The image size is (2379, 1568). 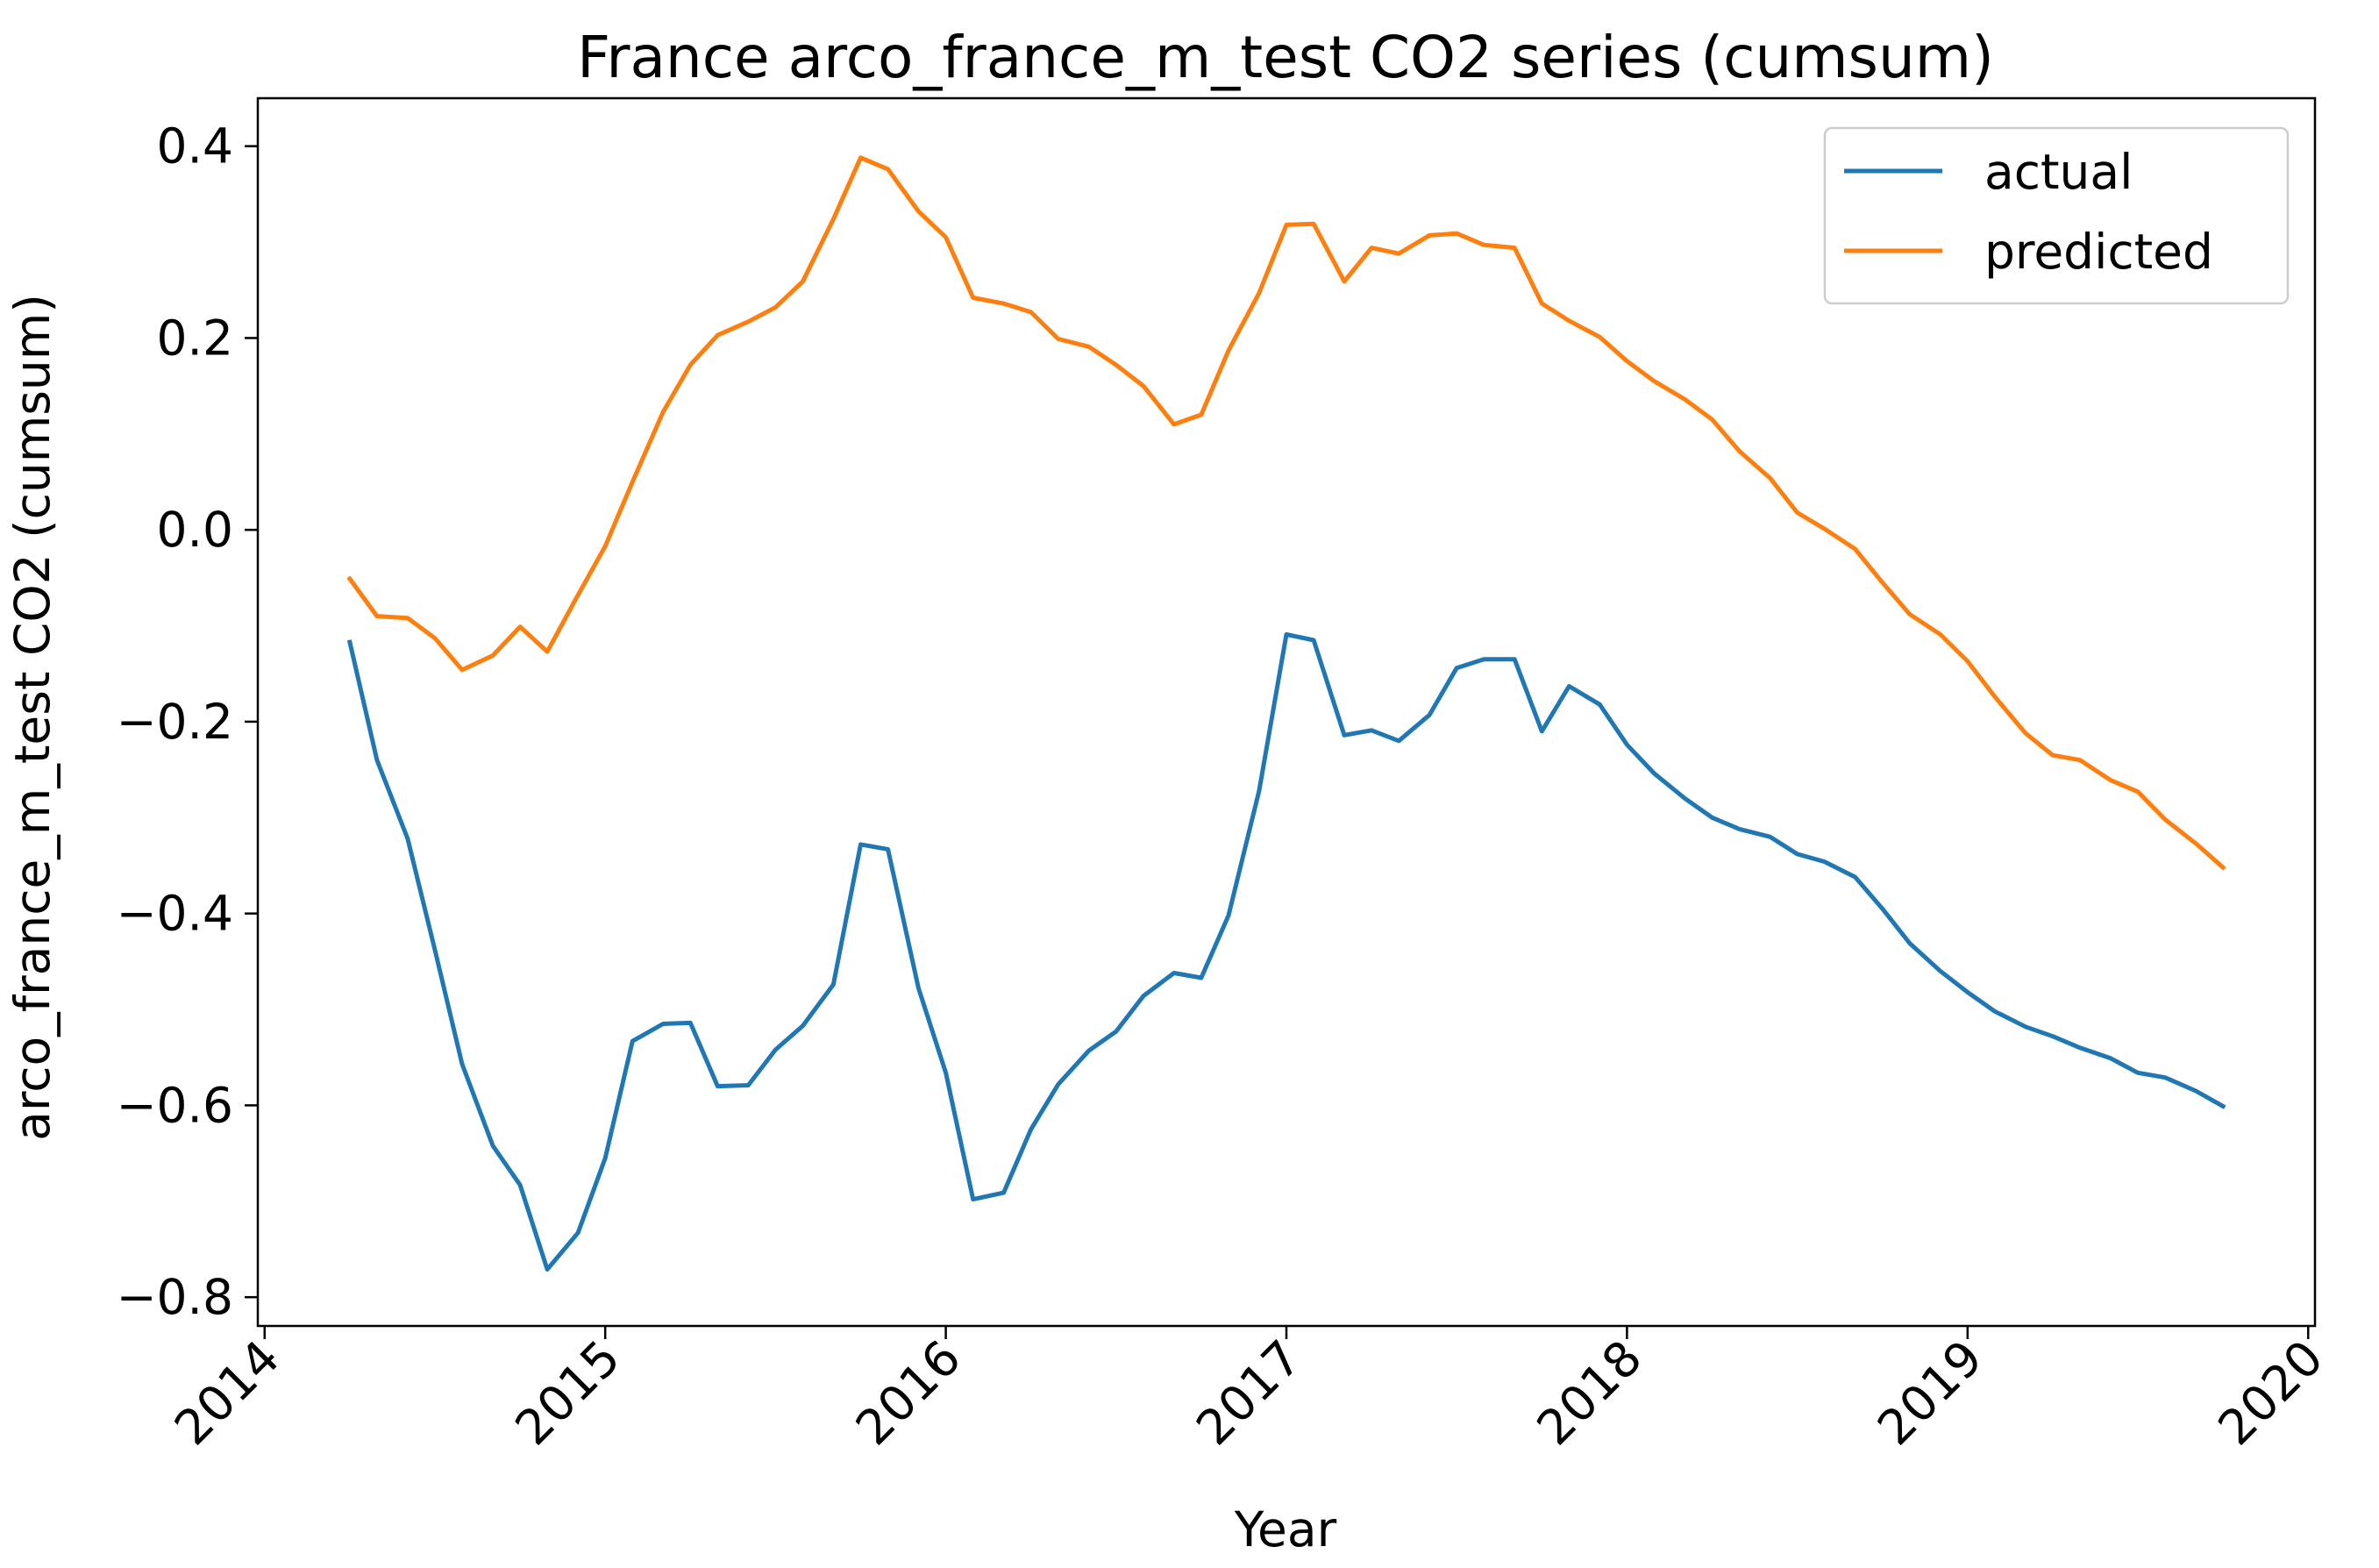 I want to click on y-tick-label: 0.2, so click(x=195, y=338).